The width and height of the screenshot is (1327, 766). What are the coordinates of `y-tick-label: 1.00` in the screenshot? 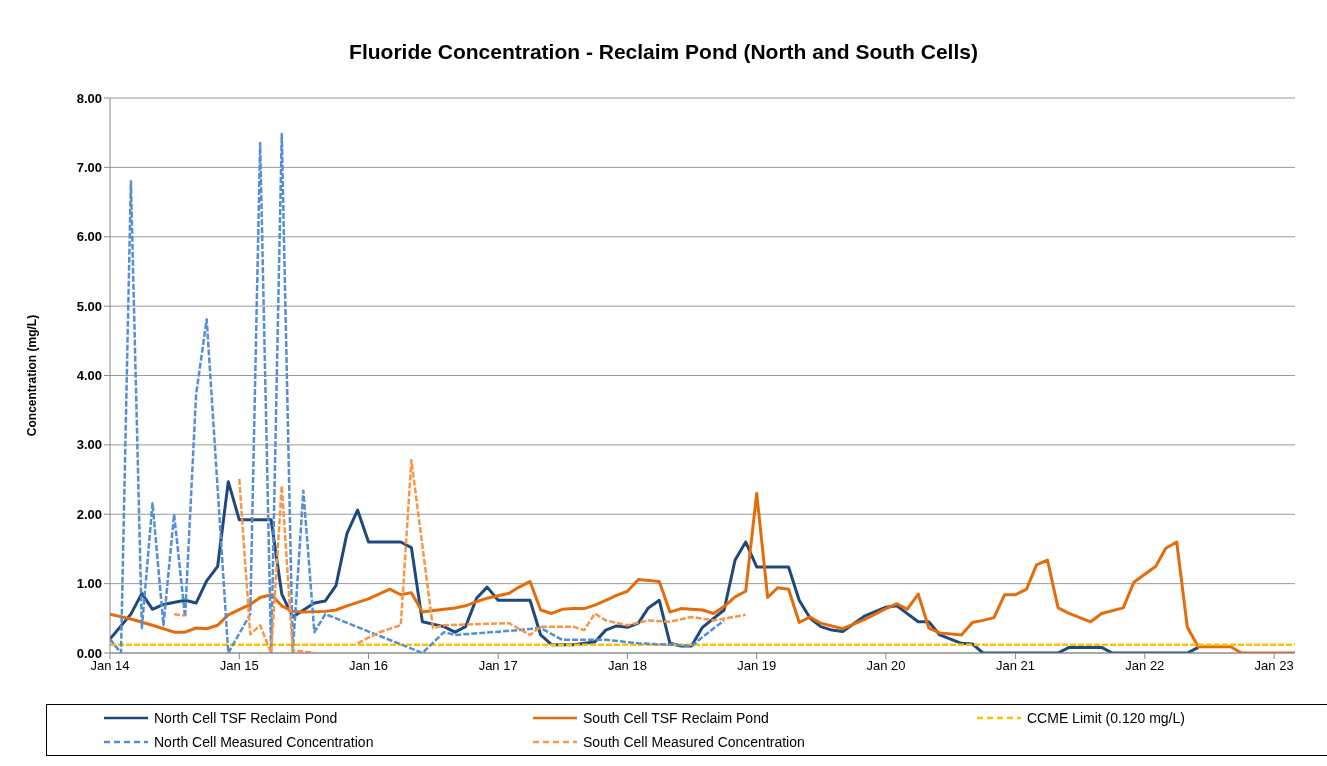 It's located at (89, 584).